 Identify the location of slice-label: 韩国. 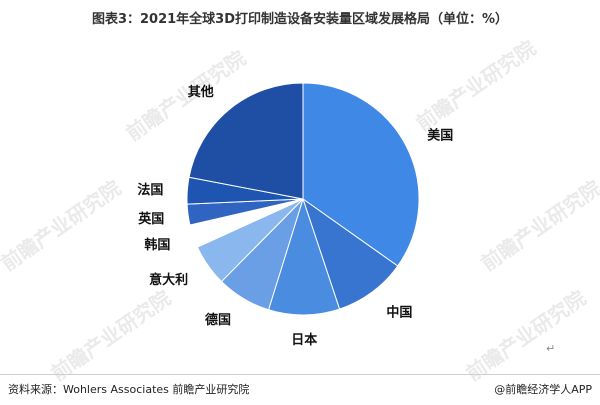
(157, 245).